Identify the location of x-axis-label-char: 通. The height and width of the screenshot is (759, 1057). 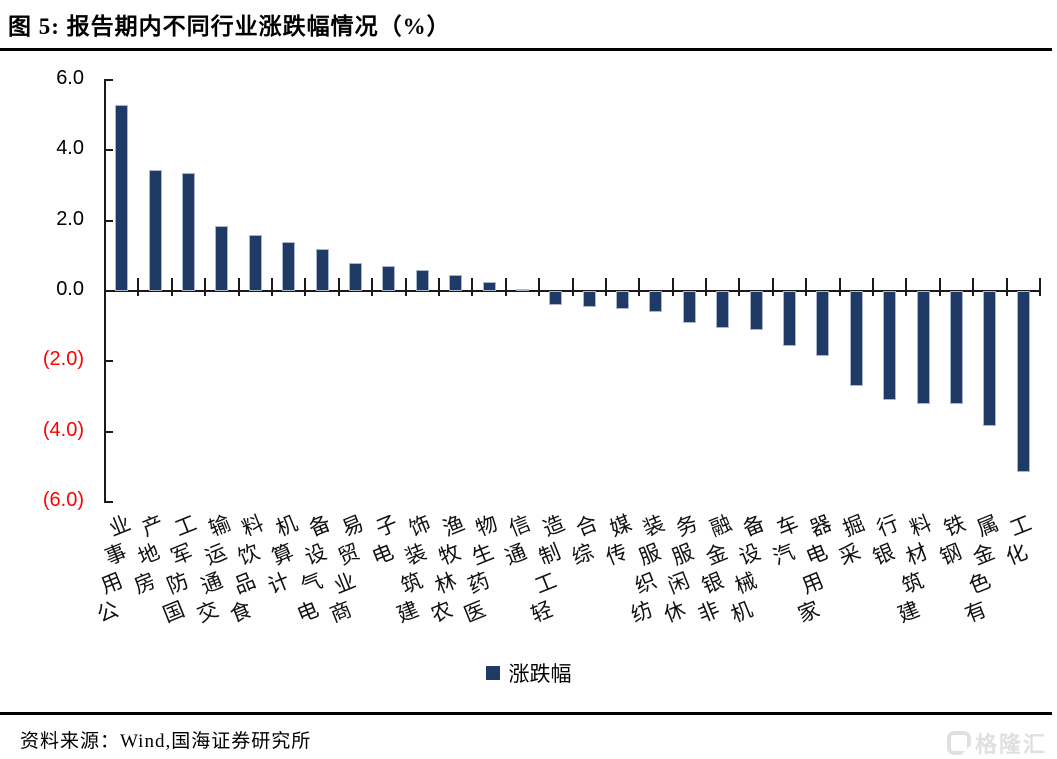
(516, 554).